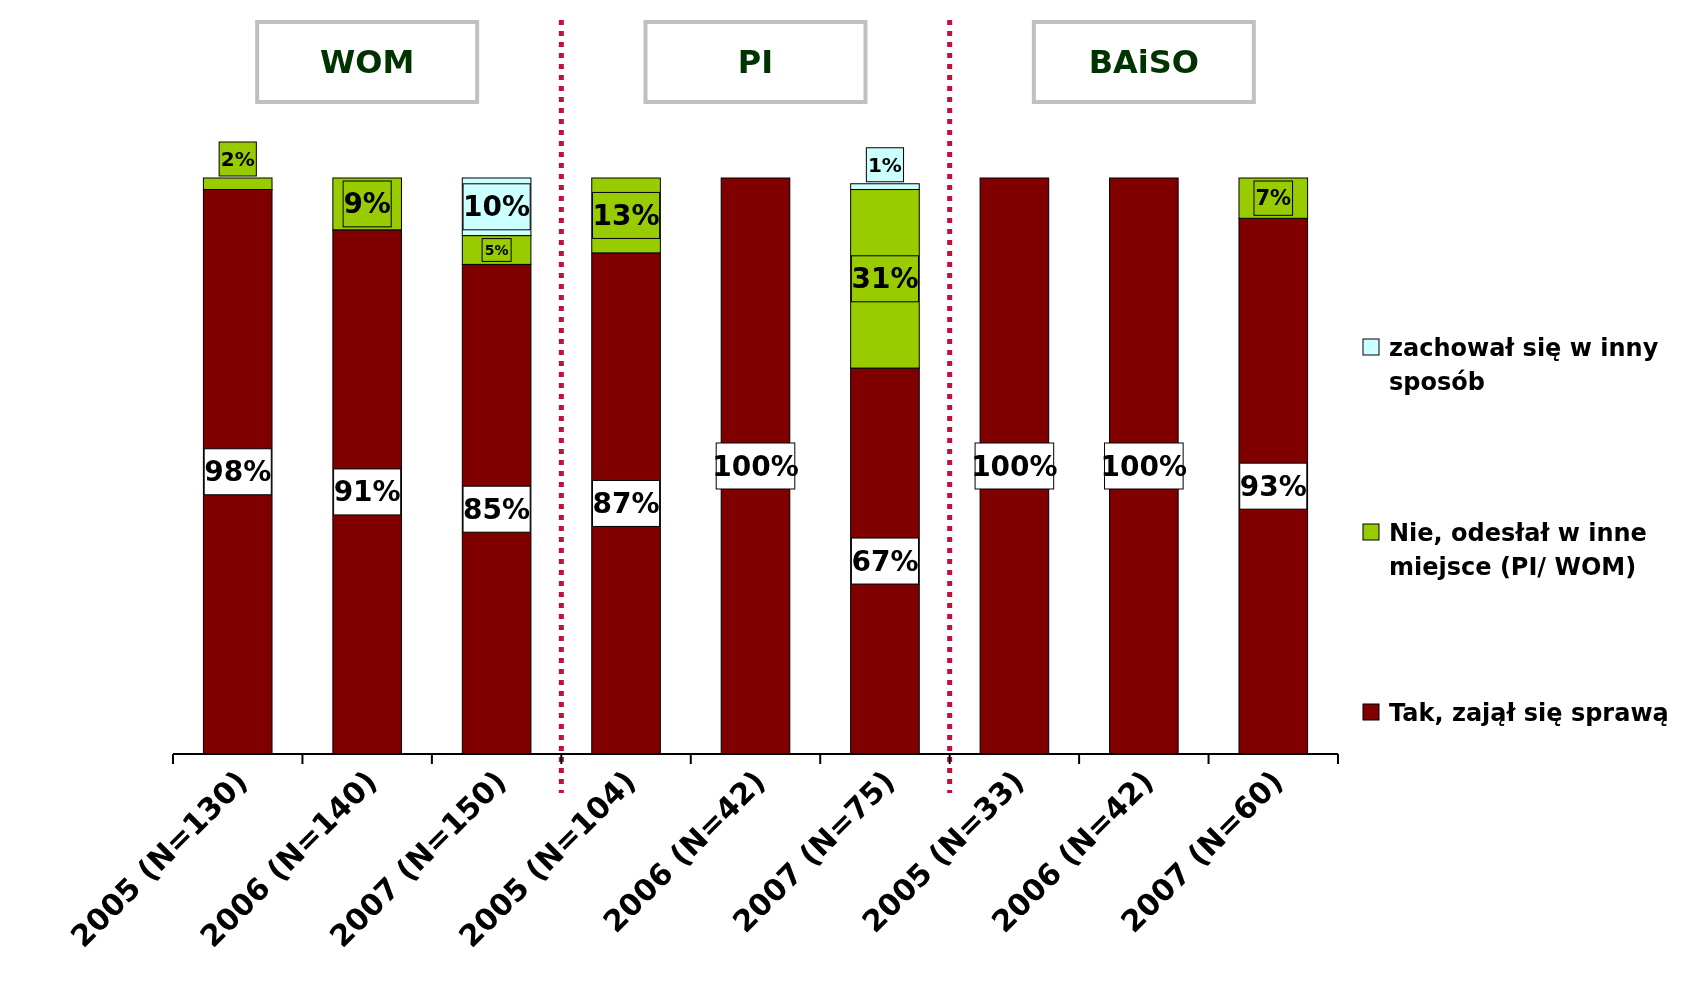 Image resolution: width=1708 pixels, height=992 pixels. I want to click on data-label: 98%, so click(238, 472).